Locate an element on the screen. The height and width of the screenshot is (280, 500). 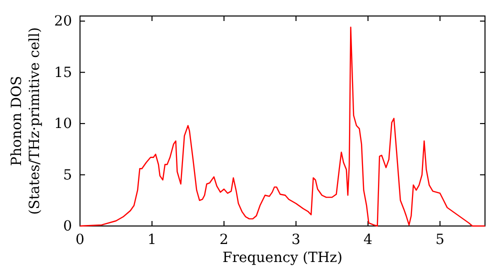
y-tick-label: 5 is located at coordinates (67, 175).